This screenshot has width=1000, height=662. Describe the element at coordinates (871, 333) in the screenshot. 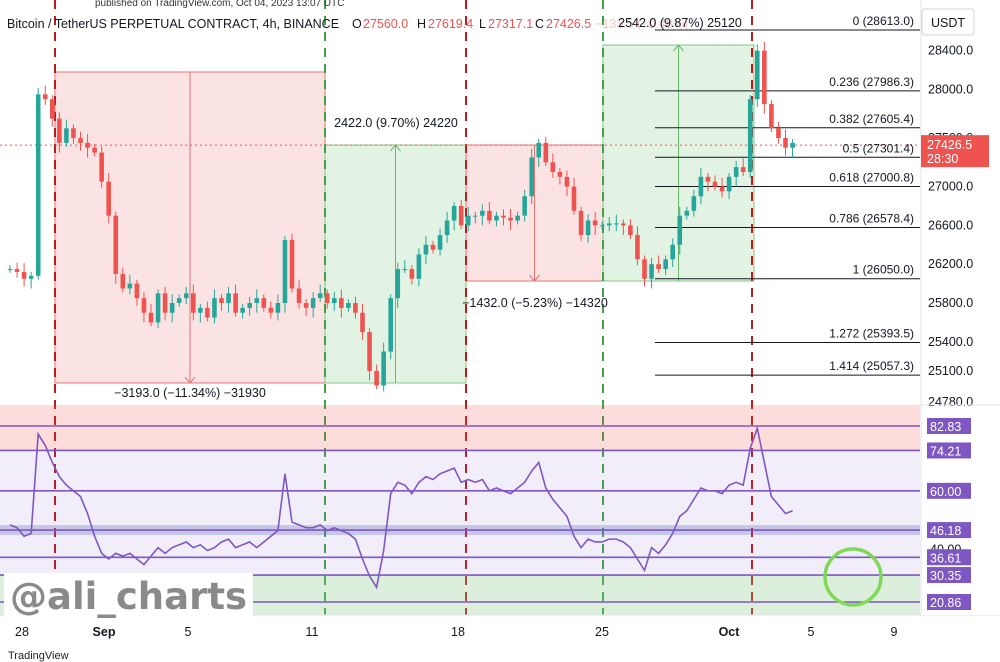

I see `fib-label: 1.272 (25393.5)` at that location.